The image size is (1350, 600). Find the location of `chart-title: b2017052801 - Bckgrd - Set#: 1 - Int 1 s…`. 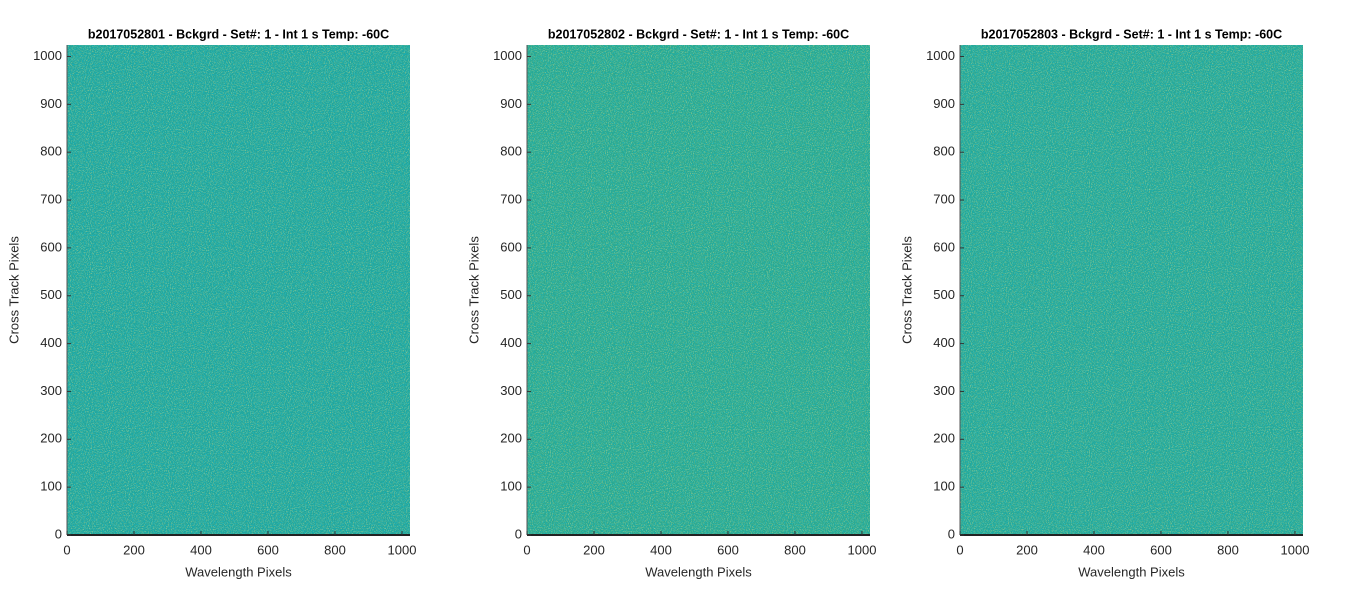

chart-title: b2017052801 - Bckgrd - Set#: 1 - Int 1 s… is located at coordinates (238, 34).